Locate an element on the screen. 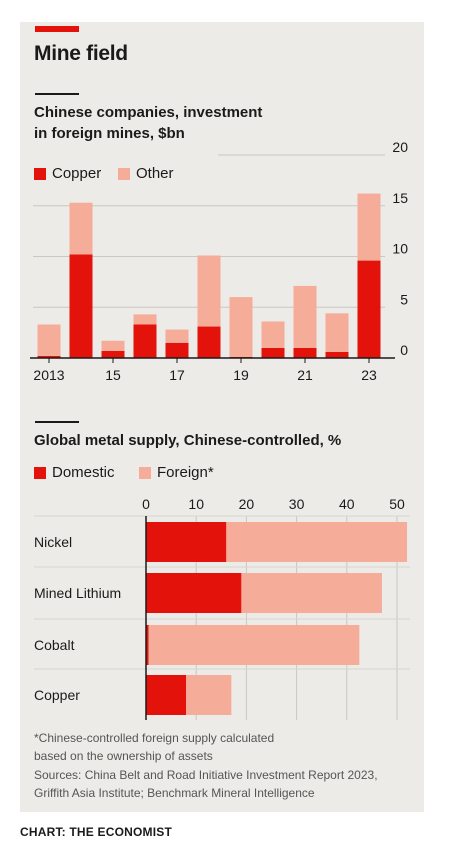 This screenshot has width=452, height=864. bar-domestic-cobalt is located at coordinates (147, 645).